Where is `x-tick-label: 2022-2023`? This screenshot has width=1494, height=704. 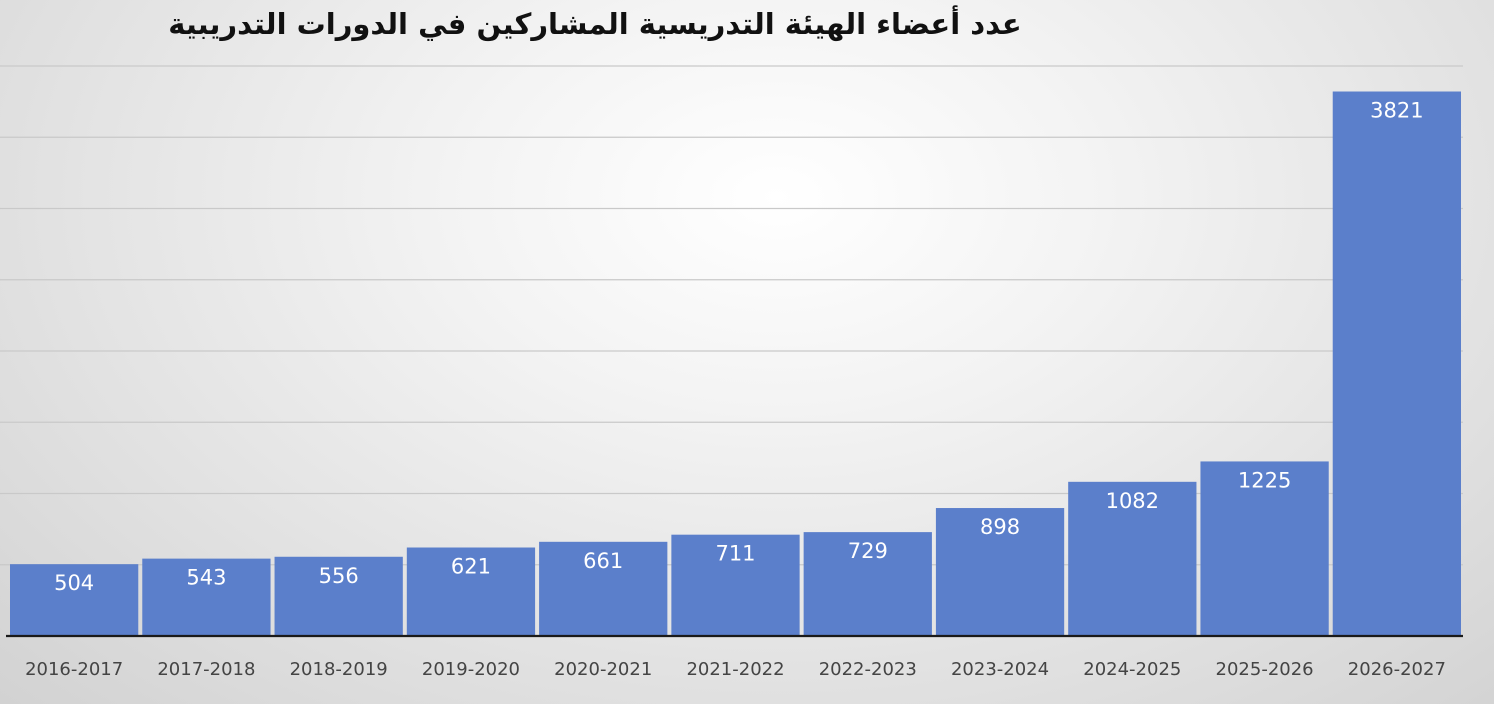 x-tick-label: 2022-2023 is located at coordinates (868, 669).